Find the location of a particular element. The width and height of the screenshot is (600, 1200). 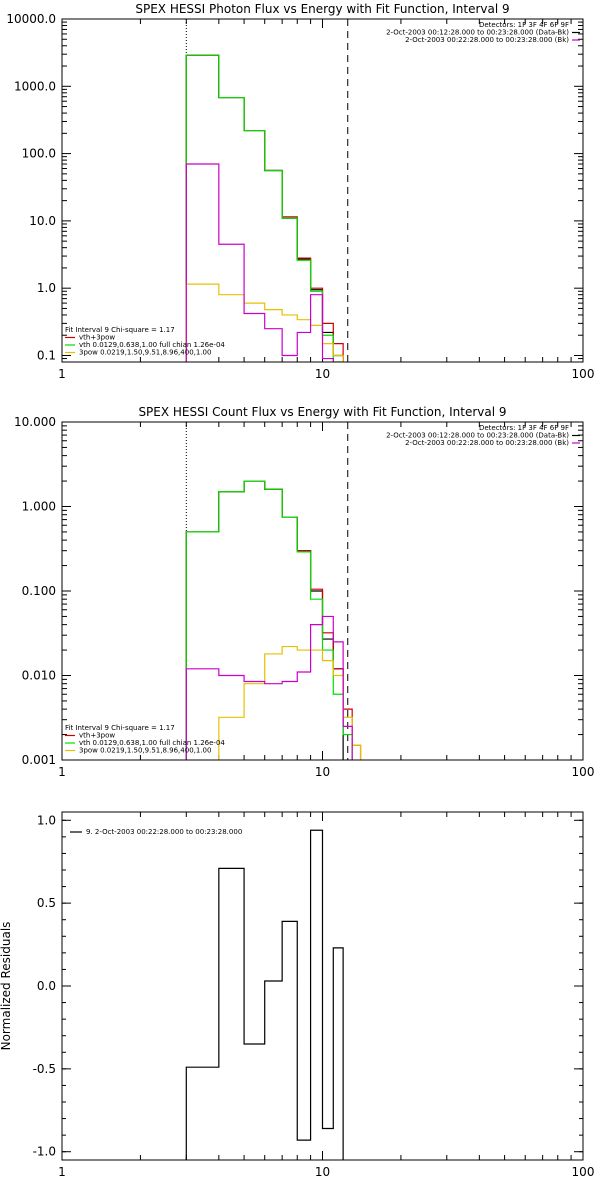

y-tick-label: 10.000 is located at coordinates (35, 422).